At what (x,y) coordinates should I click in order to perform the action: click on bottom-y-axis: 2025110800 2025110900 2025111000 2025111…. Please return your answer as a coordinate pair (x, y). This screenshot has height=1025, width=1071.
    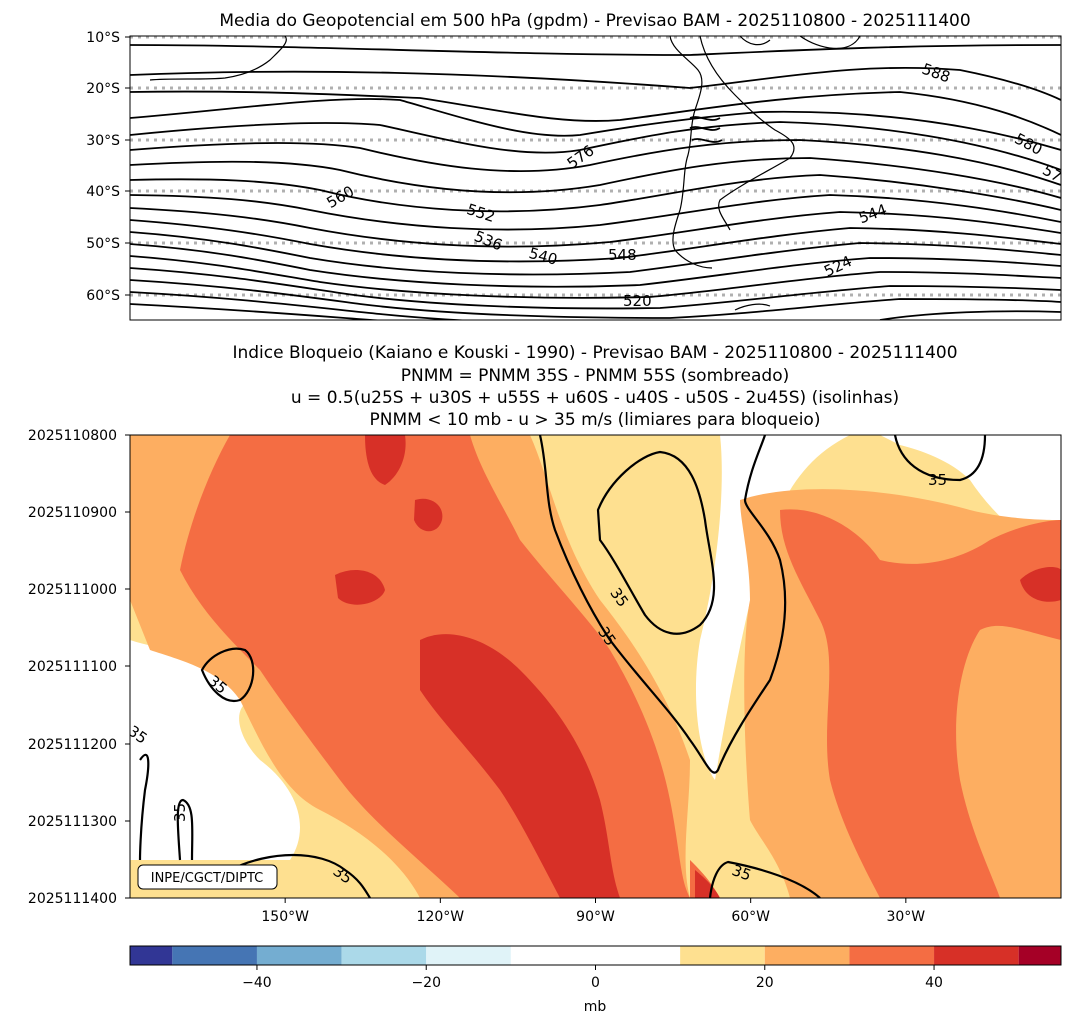
    Looking at the image, I should click on (79, 667).